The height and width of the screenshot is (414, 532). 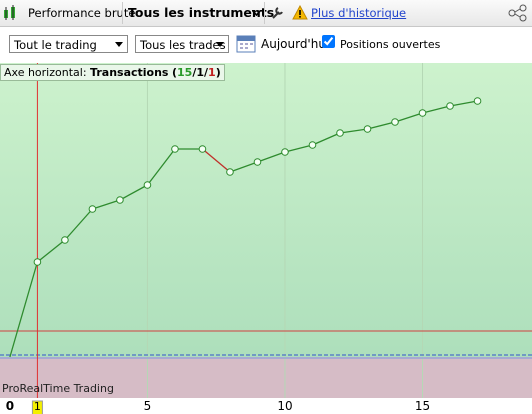 What do you see at coordinates (218, 72) in the screenshot?
I see `caption-close: )` at bounding box center [218, 72].